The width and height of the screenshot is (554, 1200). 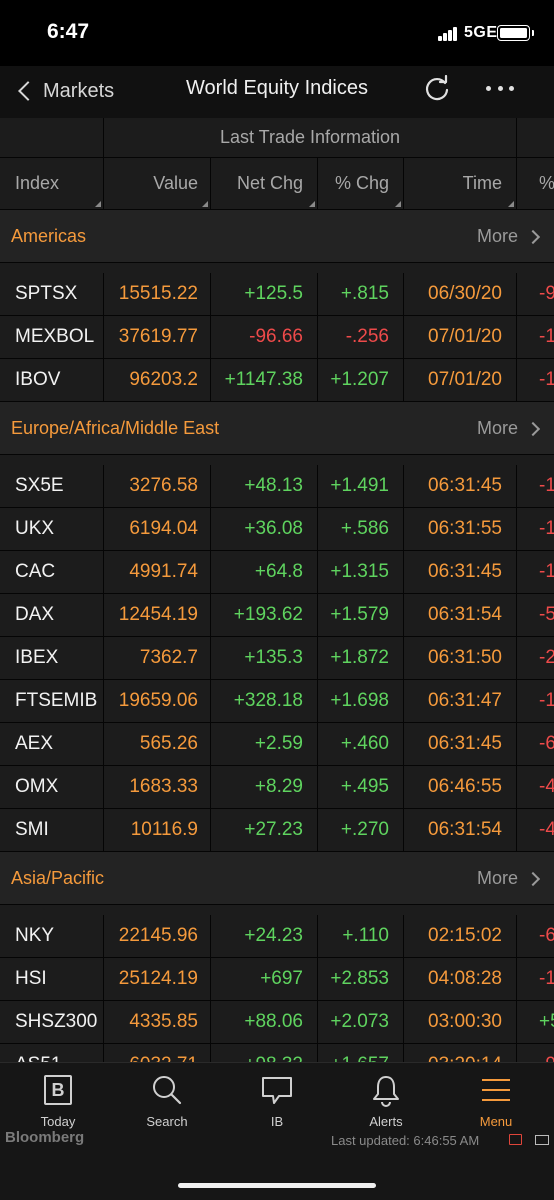 What do you see at coordinates (277, 138) in the screenshot?
I see `table-group-header: Last Trade Information` at bounding box center [277, 138].